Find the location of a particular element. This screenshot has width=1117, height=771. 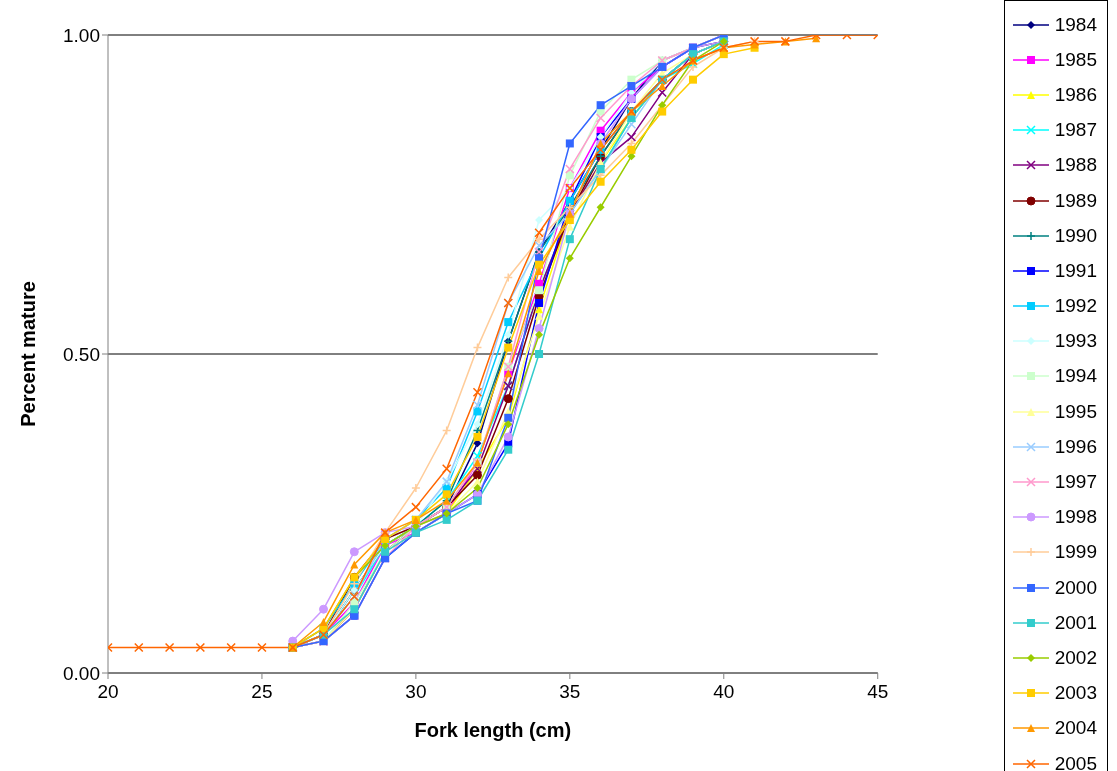

legend-label: 1994 is located at coordinates (1075, 376).